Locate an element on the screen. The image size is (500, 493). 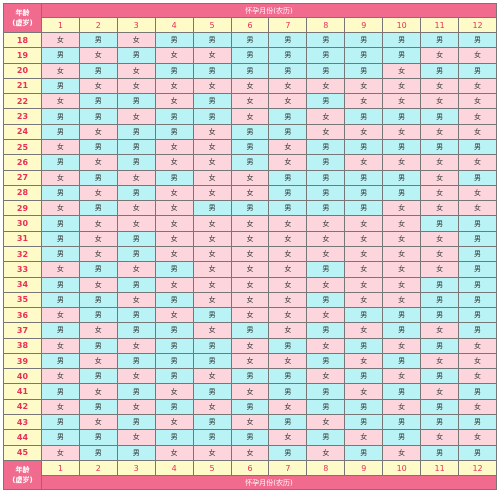
age-cell: 35 is located at coordinates (22, 300).